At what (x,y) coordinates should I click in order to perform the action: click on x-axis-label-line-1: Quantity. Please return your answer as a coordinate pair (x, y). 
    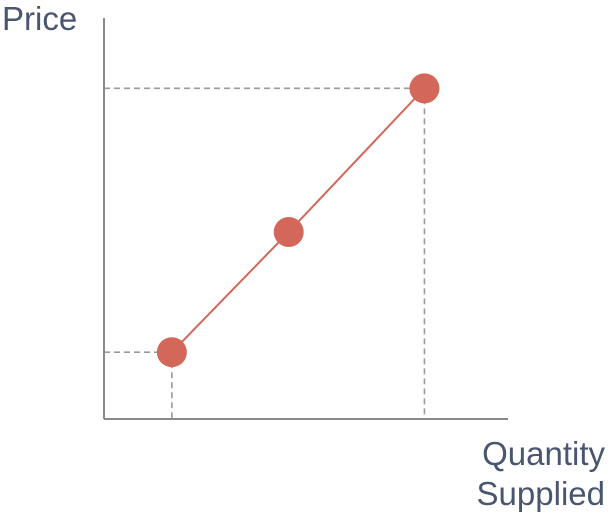
    Looking at the image, I should click on (543, 453).